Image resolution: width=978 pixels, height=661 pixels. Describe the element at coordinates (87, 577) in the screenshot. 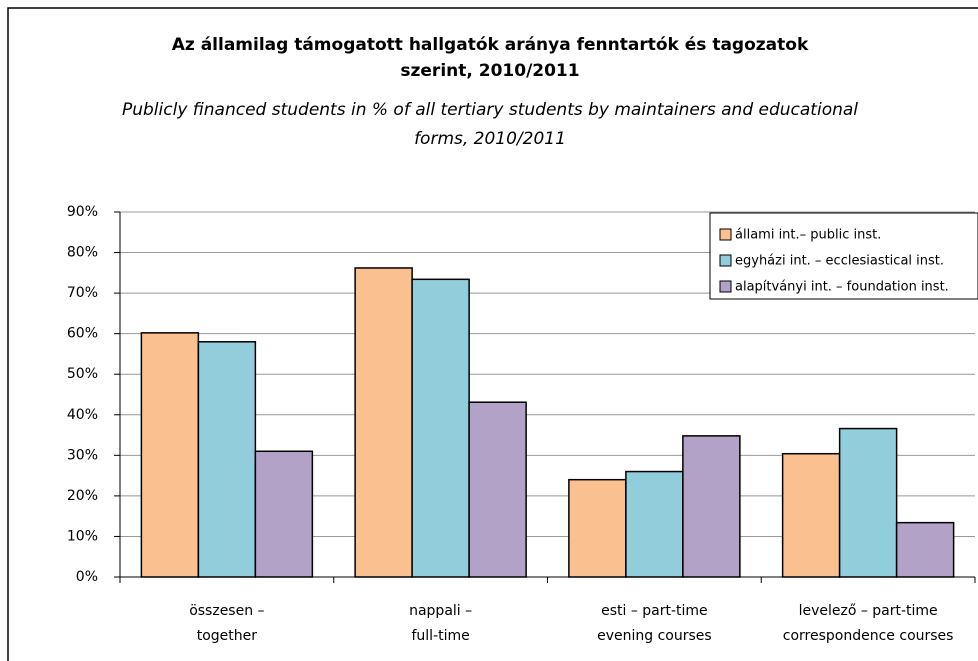

I see `y-tick-label: 0%` at that location.